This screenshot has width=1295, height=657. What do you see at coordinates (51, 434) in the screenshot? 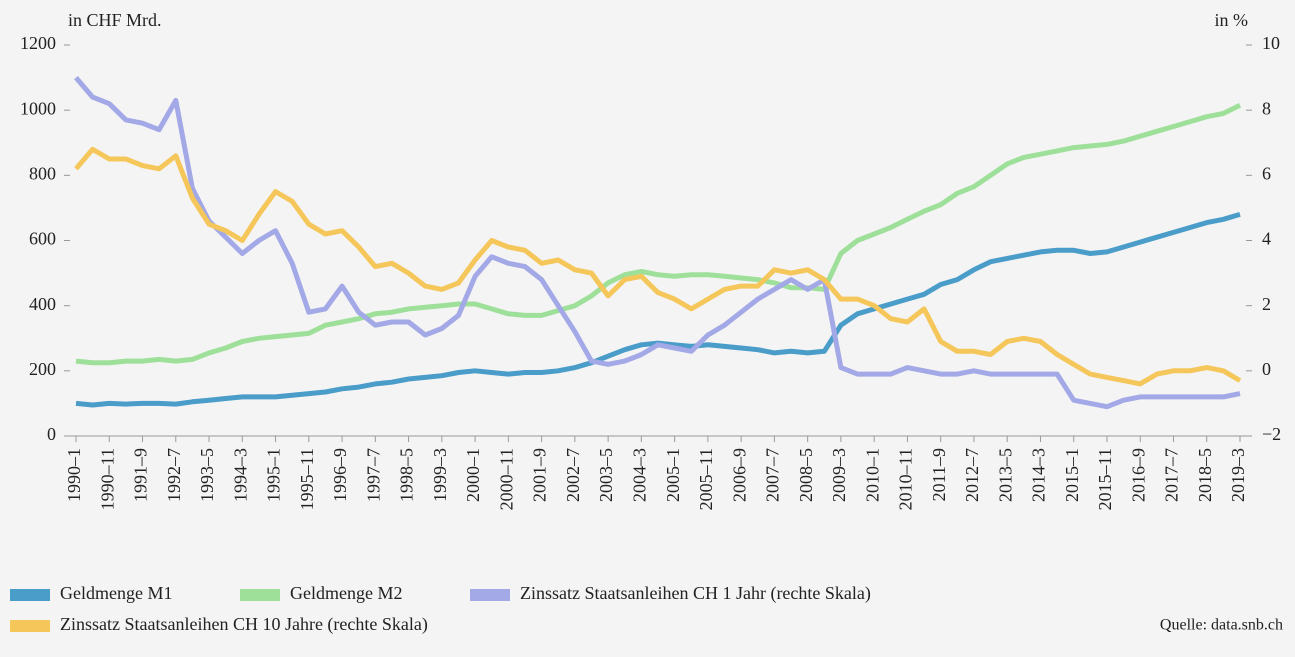
I see `y-tick-label: 0` at bounding box center [51, 434].